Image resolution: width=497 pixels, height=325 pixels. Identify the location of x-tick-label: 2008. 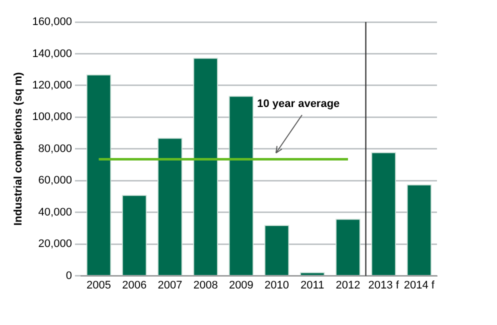
(205, 285).